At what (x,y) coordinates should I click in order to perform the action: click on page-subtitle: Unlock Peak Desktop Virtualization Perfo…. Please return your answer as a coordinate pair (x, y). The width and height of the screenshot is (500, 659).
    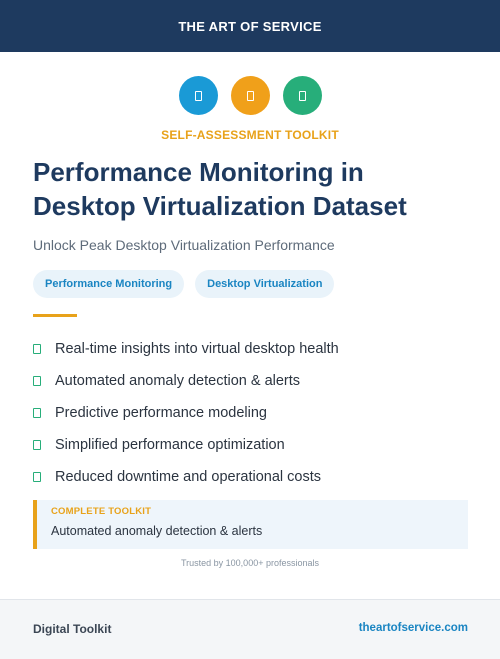
    Looking at the image, I should click on (184, 245).